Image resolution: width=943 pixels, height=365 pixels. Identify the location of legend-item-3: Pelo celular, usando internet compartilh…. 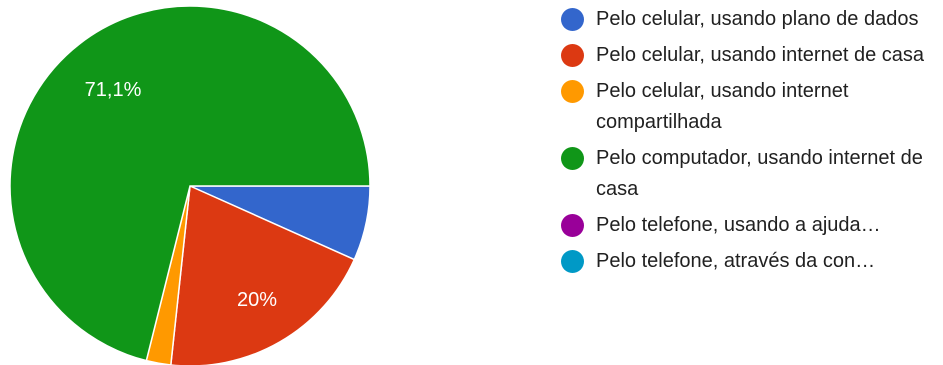
(748, 107).